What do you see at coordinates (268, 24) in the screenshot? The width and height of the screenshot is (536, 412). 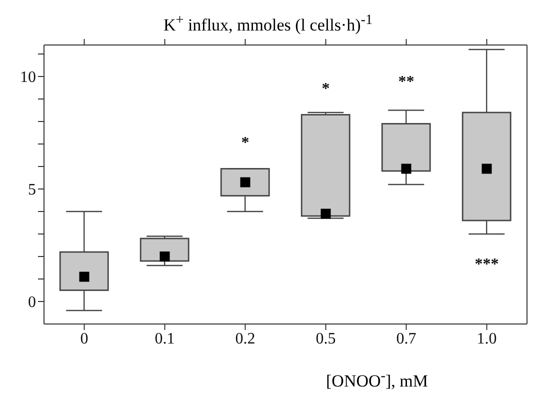 I see `chart-title: K$^{+}$ influx, mmoles (l cells·h)$^{-1}$` at bounding box center [268, 24].